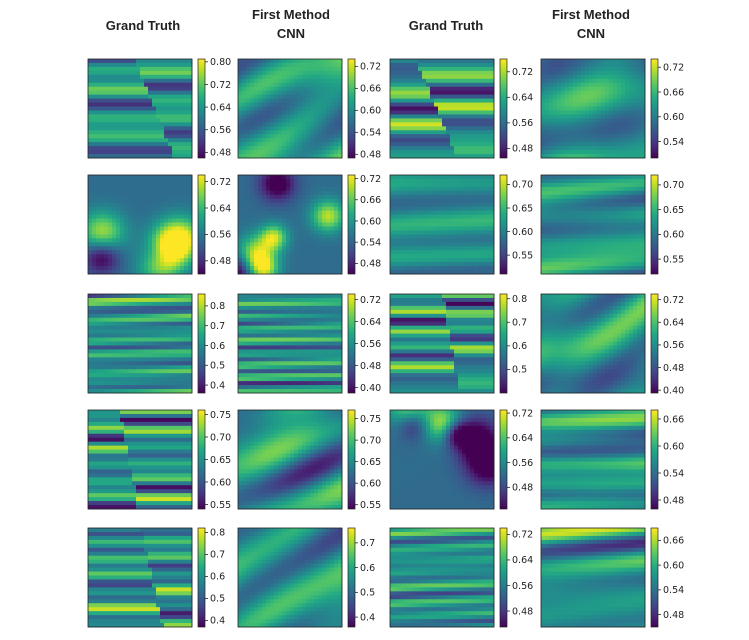  What do you see at coordinates (220, 261) in the screenshot?
I see `colorbar-tick-label: 0.48` at bounding box center [220, 261].